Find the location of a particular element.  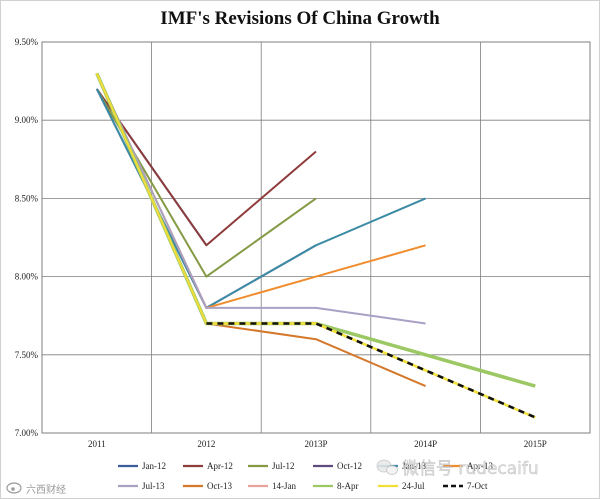

chart-title: IMF's Revisions Of China Growth is located at coordinates (300, 18).